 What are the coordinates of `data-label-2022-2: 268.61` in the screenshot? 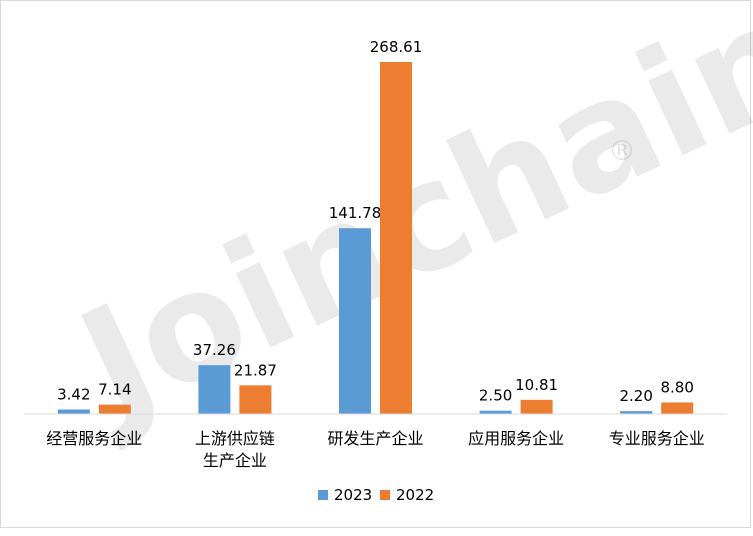 It's located at (396, 47).